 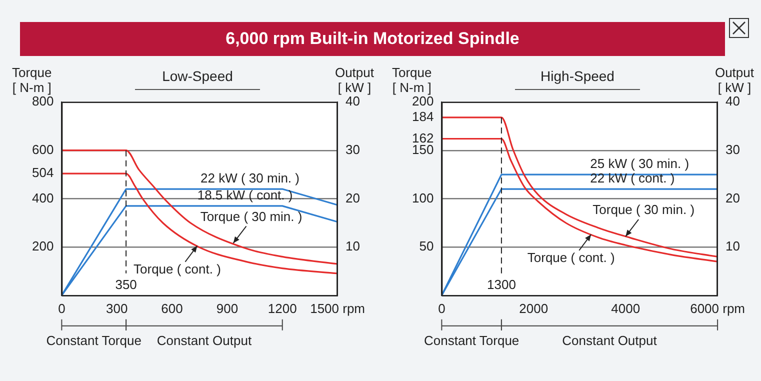 I want to click on ref-line-label: 1300, so click(x=501, y=284).